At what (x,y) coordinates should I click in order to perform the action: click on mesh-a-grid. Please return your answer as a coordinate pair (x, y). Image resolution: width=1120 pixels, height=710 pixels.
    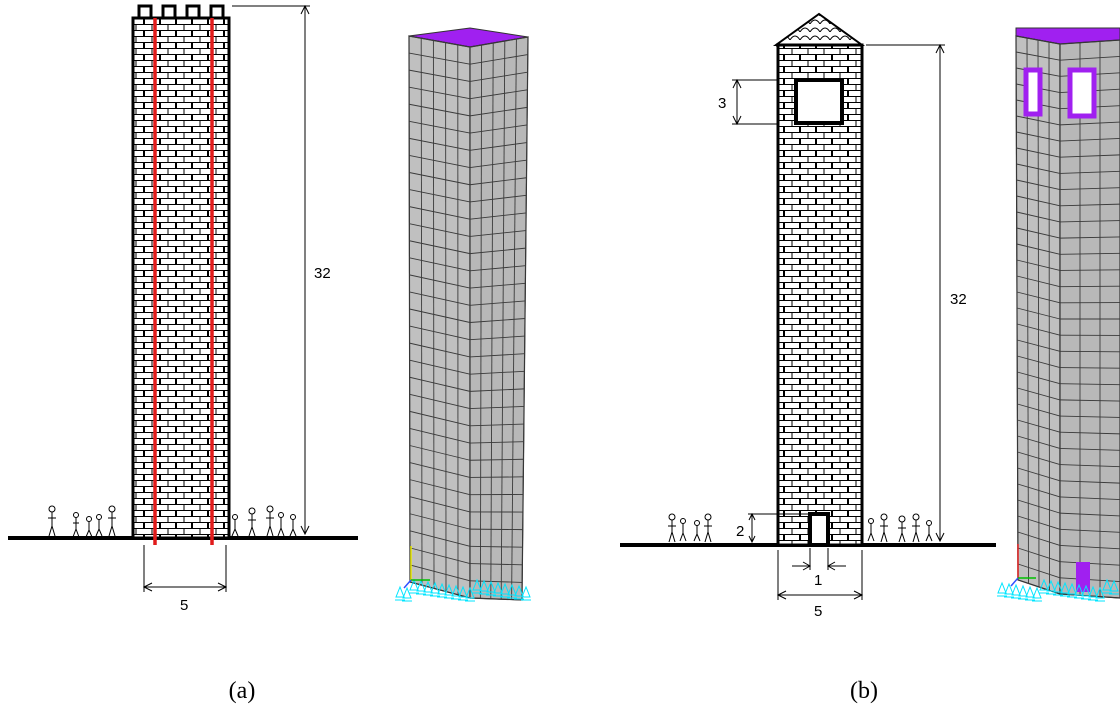
    Looking at the image, I should click on (468, 318).